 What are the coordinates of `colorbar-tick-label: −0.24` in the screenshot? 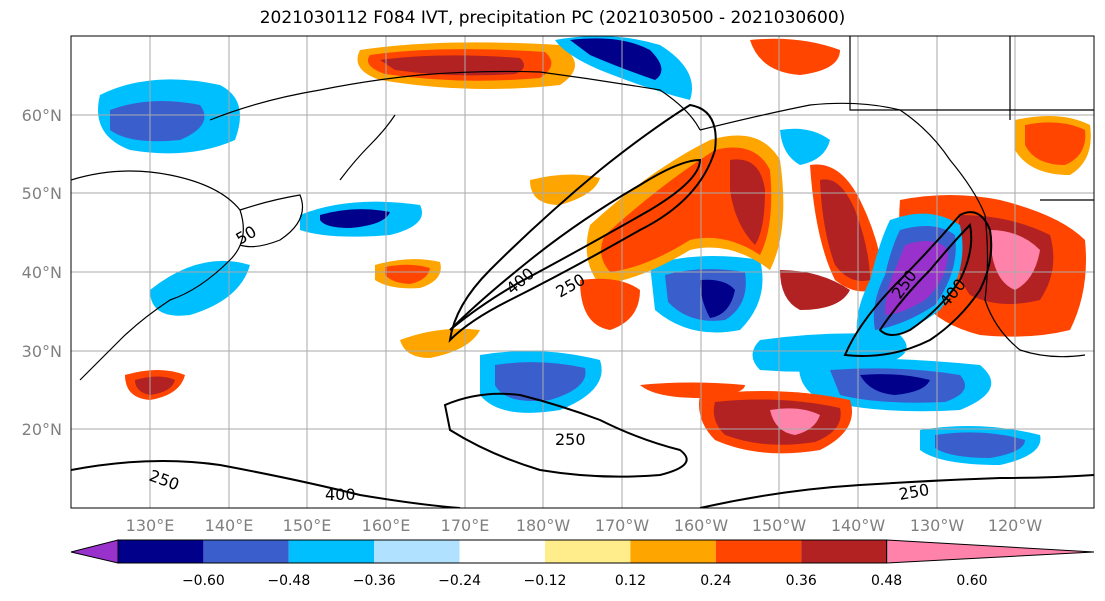 It's located at (459, 581).